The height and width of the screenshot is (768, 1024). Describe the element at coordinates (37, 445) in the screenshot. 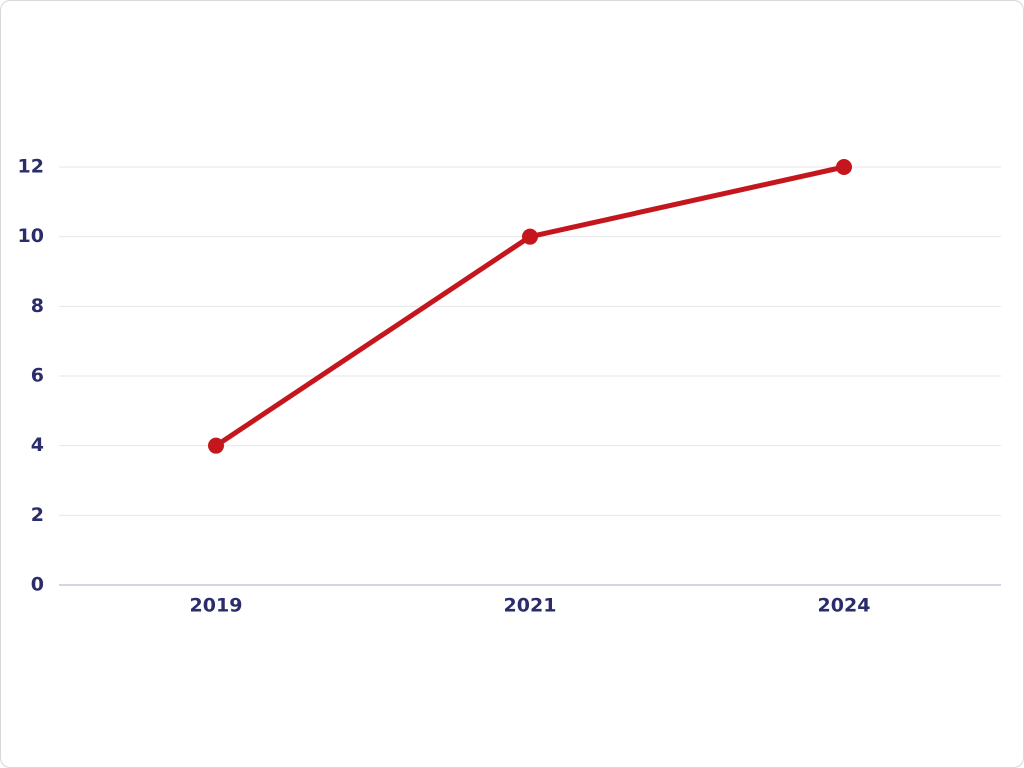

I see `y-tick-label: 4` at that location.